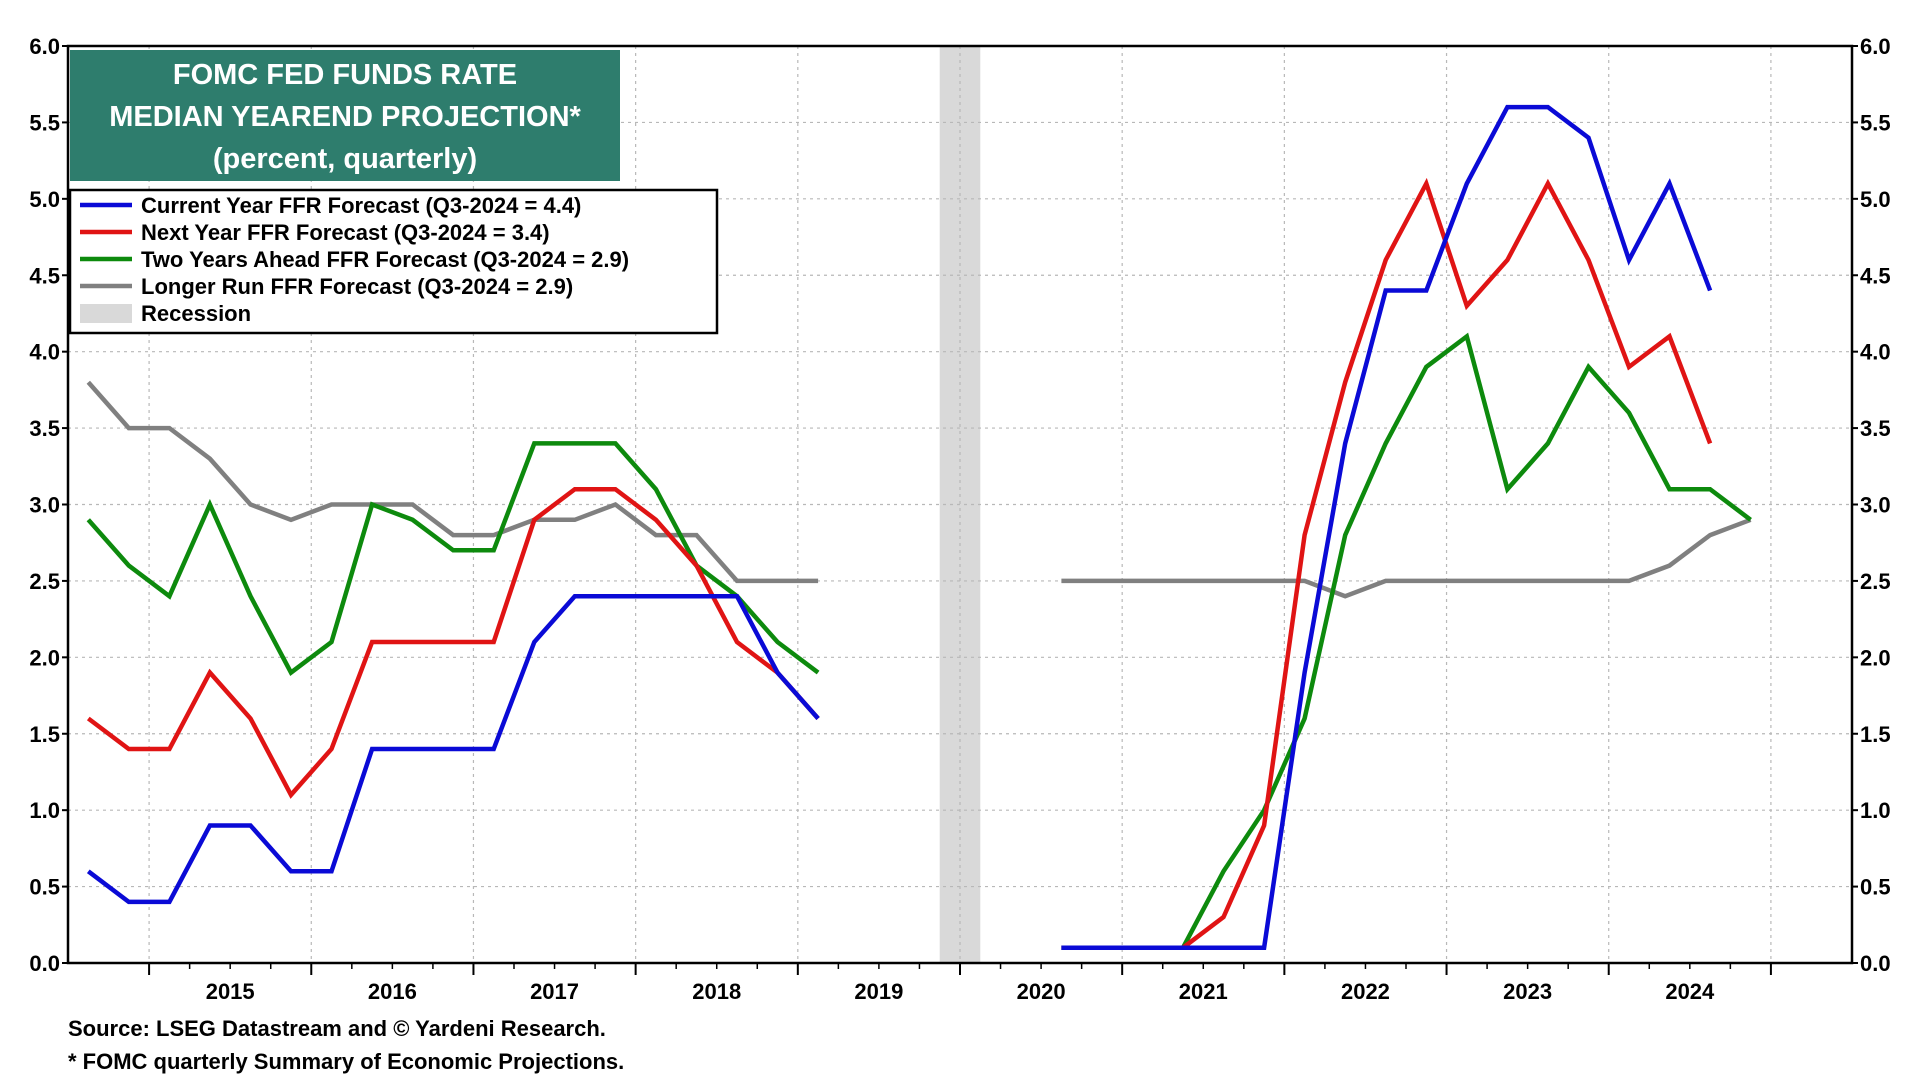  I want to click on y-tick-label-right: 2.0, so click(1875, 657).